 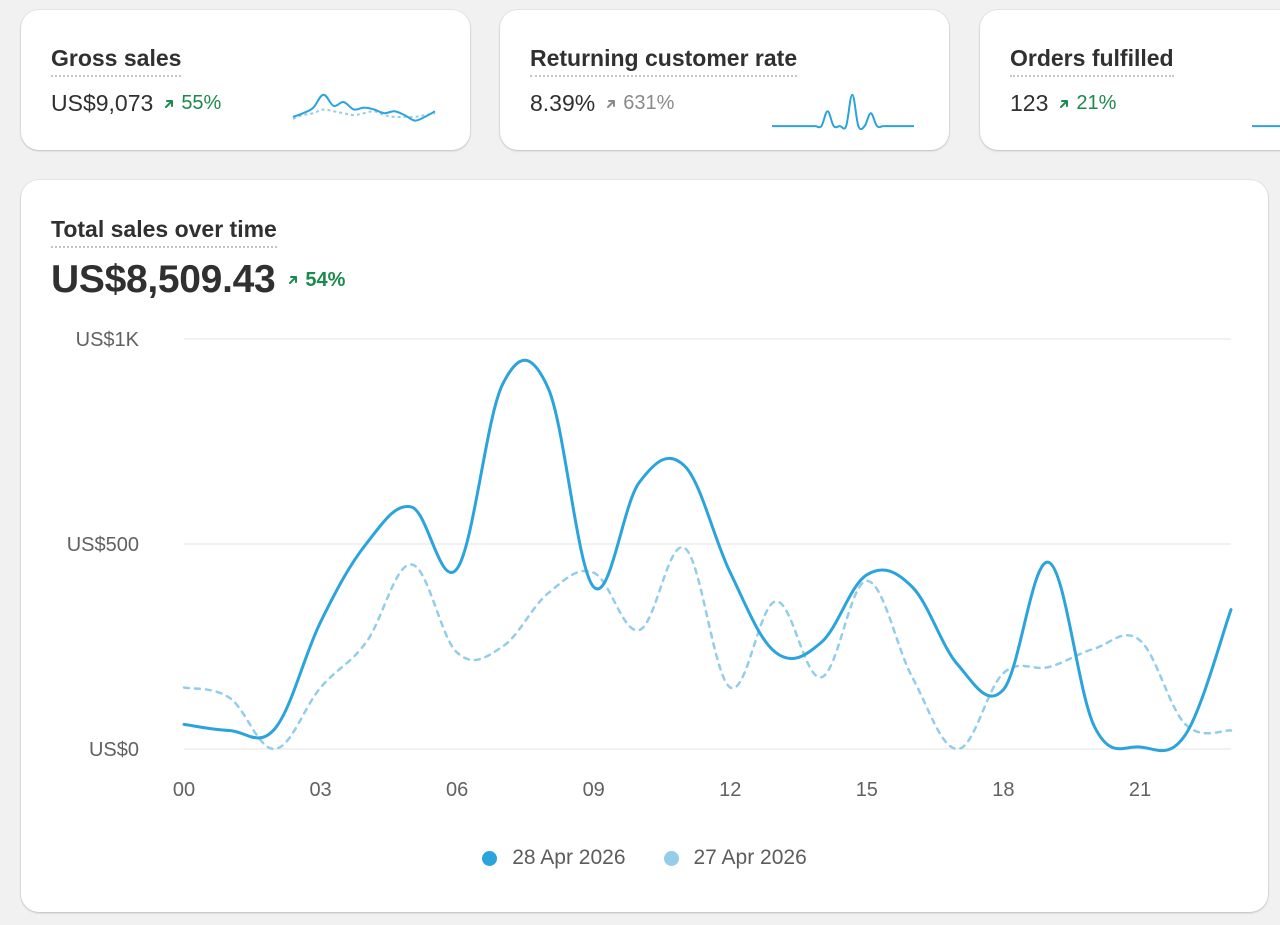 I want to click on metric-card-gross-sales: Gross sales US$9,073 55%, so click(x=245, y=80).